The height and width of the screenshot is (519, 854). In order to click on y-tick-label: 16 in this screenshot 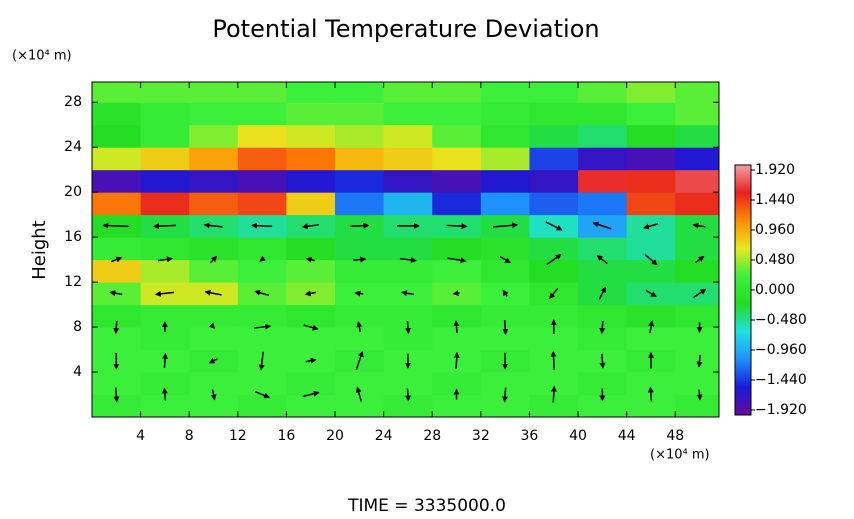, I will do `click(73, 237)`.